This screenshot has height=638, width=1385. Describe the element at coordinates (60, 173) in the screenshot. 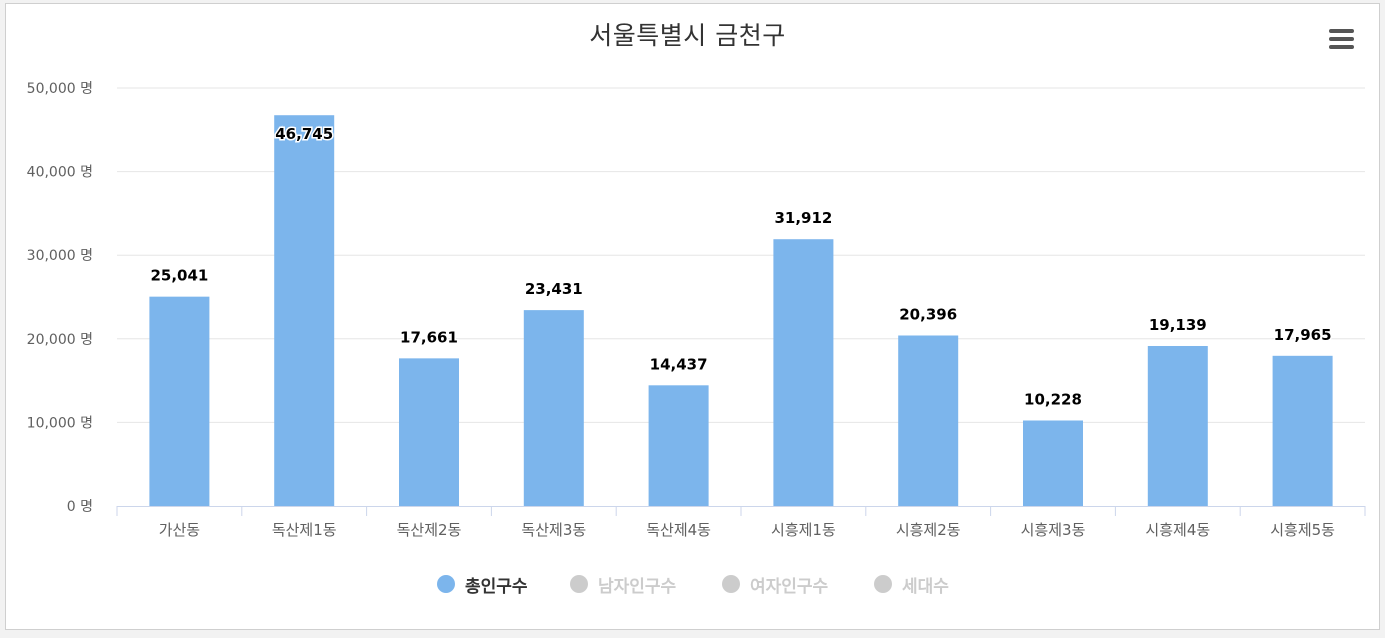

I see `y-tick-label: 40,000 명` at that location.